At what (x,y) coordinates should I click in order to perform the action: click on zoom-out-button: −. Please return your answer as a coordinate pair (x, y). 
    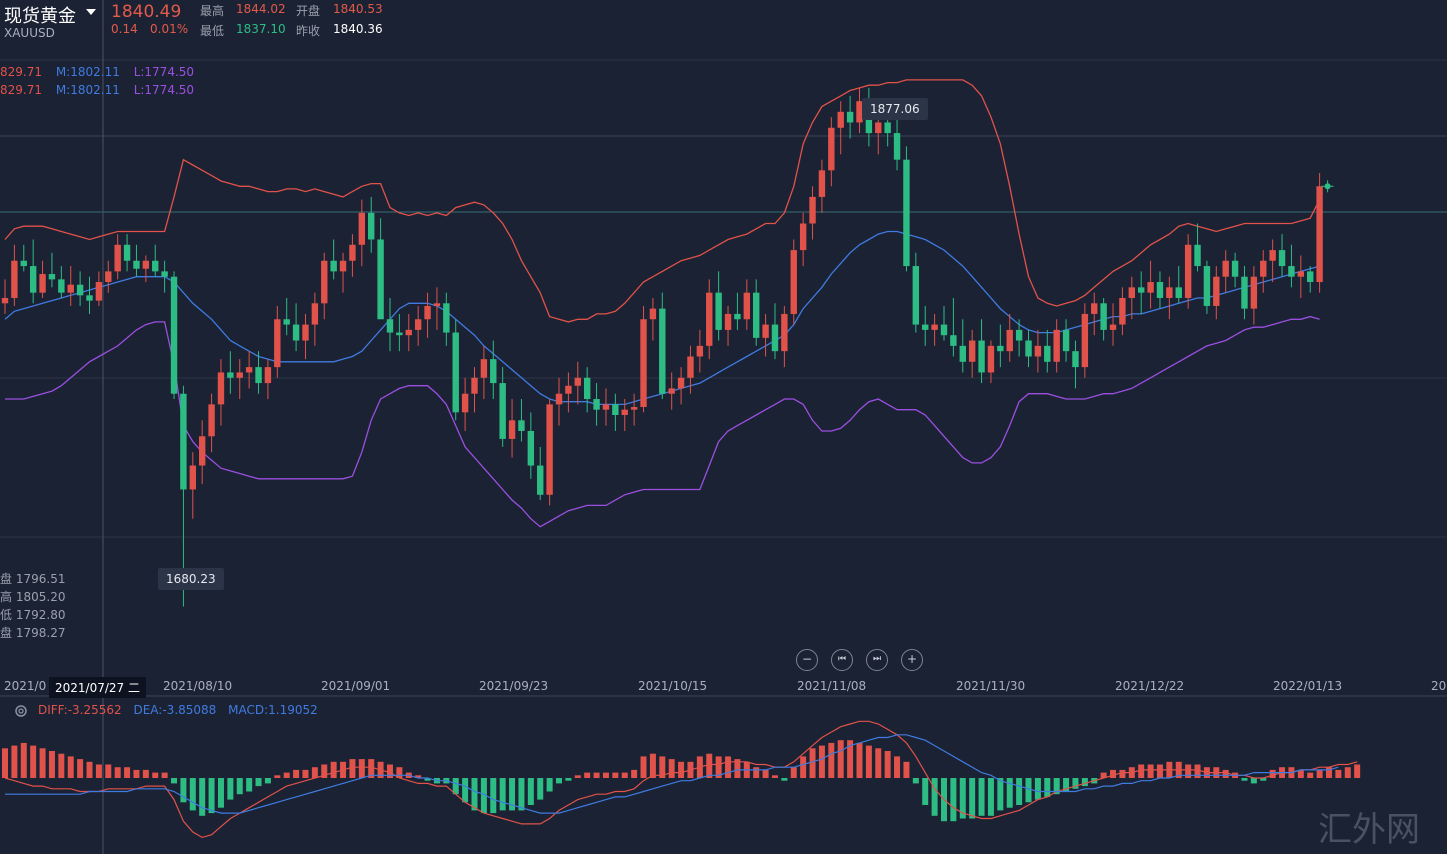
    Looking at the image, I should click on (807, 660).